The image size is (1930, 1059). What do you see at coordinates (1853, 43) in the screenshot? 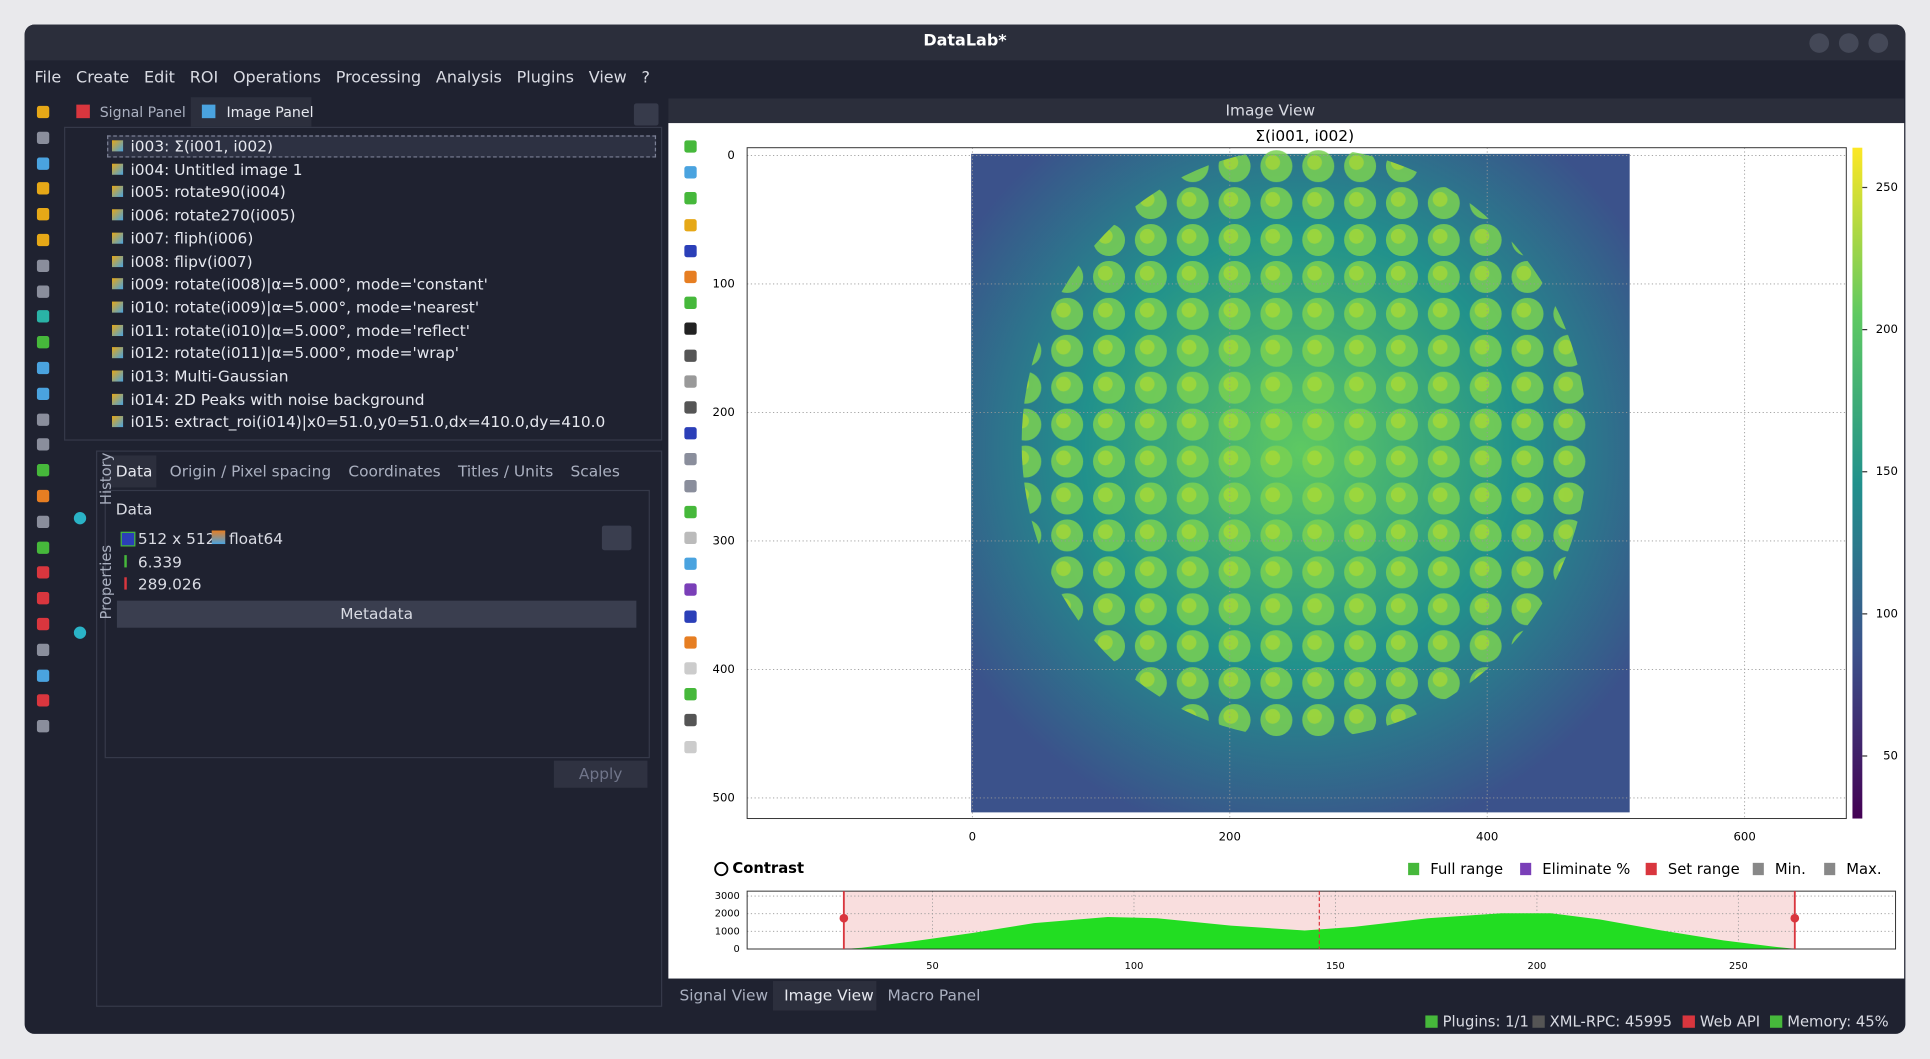
I see `window-controls` at bounding box center [1853, 43].